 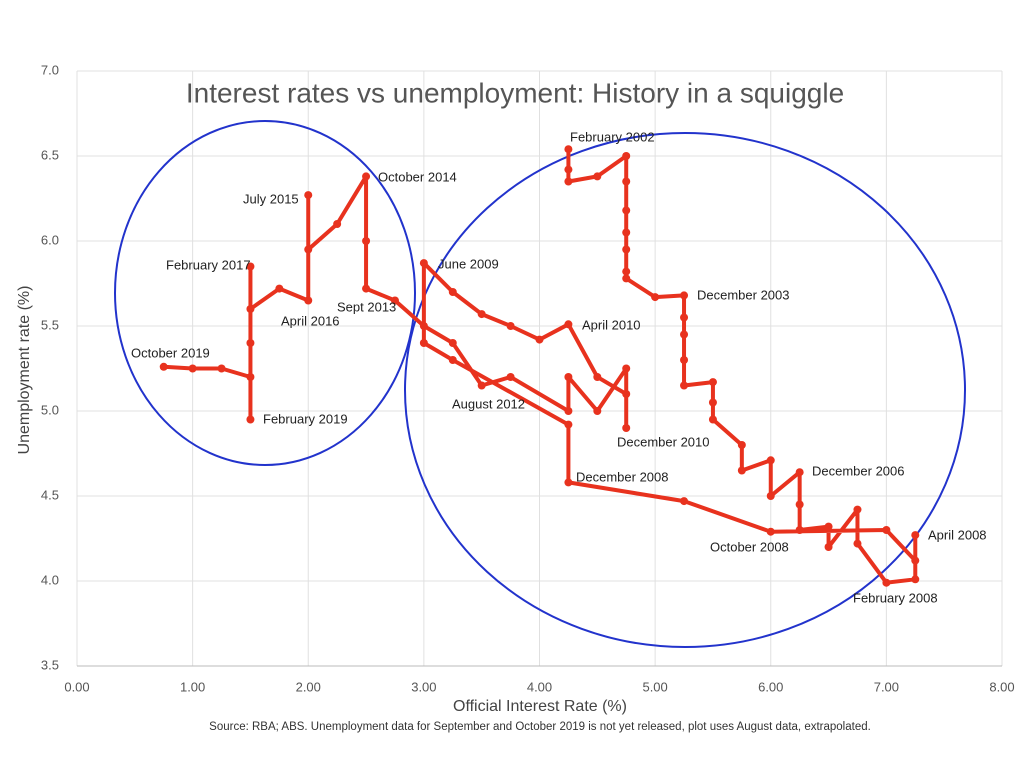 I want to click on x-axis-label: Official Interest Rate (%), so click(x=540, y=706).